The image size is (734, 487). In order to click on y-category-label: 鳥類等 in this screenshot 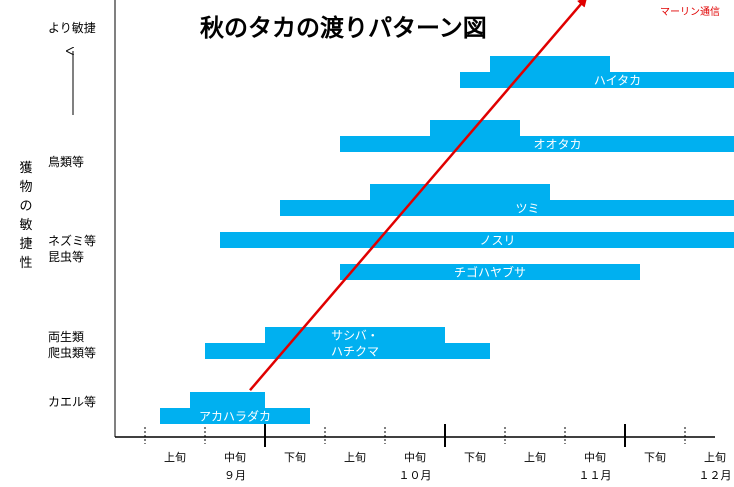, I will do `click(66, 161)`.